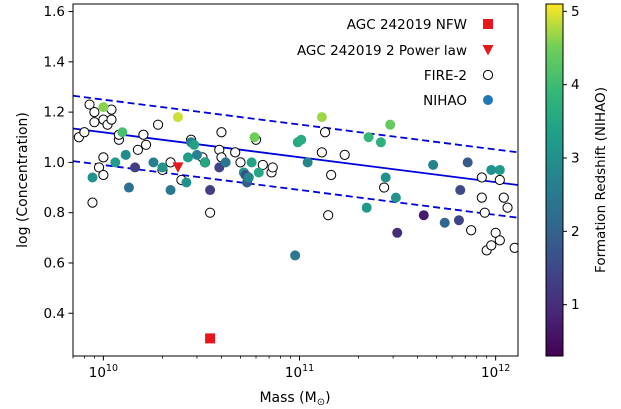 This screenshot has height=409, width=621. What do you see at coordinates (54, 314) in the screenshot?
I see `y-tick-label: 0.4` at bounding box center [54, 314].